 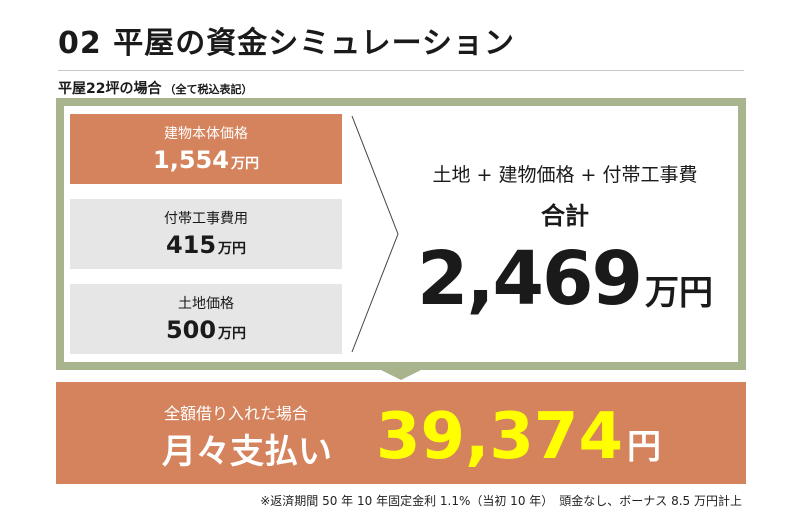 What do you see at coordinates (206, 134) in the screenshot?
I see `breakdown-label: 建物本体価格` at bounding box center [206, 134].